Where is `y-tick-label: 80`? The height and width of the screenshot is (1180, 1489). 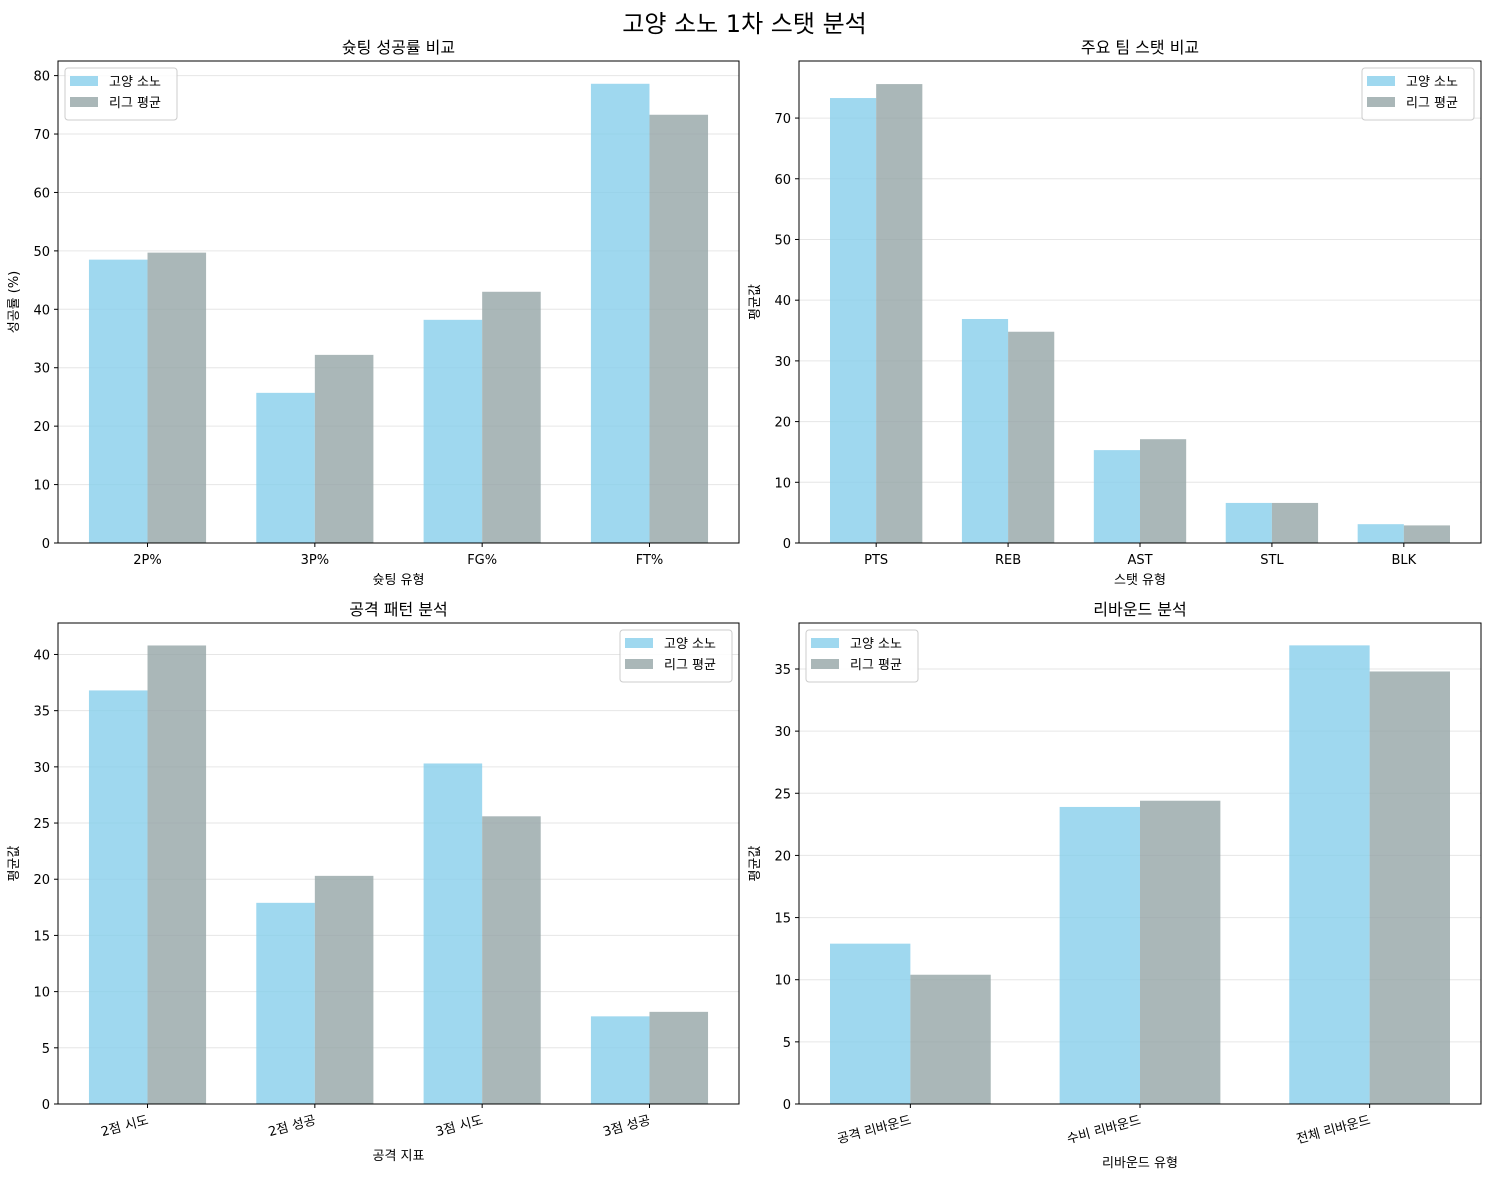
y-tick-label: 80 is located at coordinates (41, 77).